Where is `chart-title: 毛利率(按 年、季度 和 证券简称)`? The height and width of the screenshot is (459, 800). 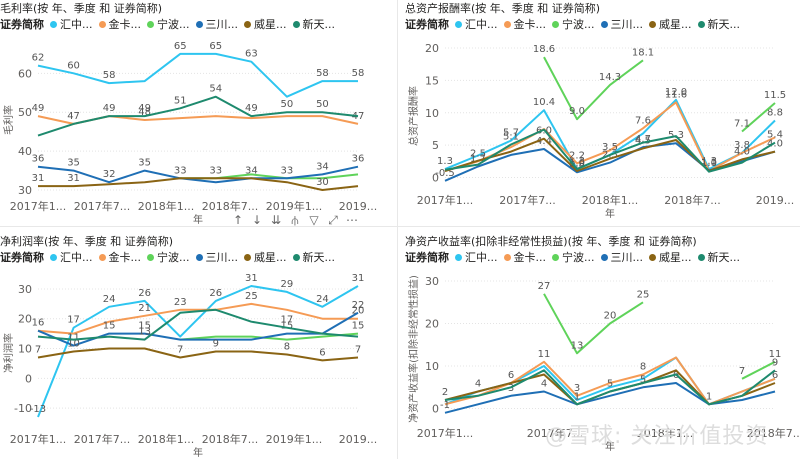
chart-title: 毛利率(按 年、季度 和 证券简称) is located at coordinates (81, 8).